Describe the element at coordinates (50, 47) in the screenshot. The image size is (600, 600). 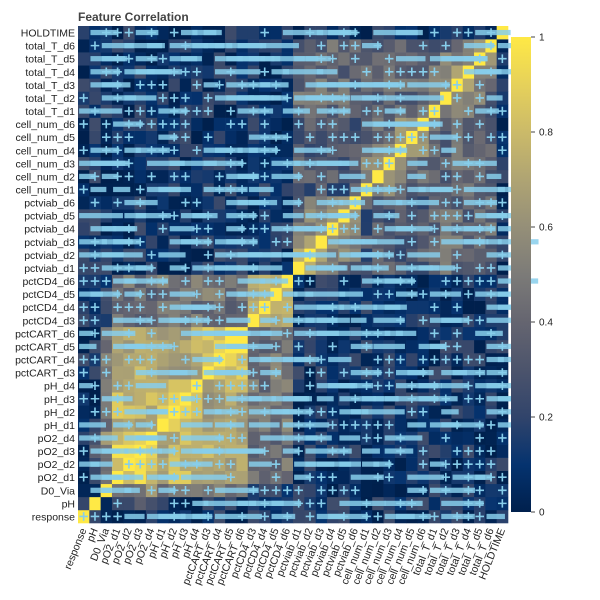
I see `y-tick-label: total_T_d6` at that location.